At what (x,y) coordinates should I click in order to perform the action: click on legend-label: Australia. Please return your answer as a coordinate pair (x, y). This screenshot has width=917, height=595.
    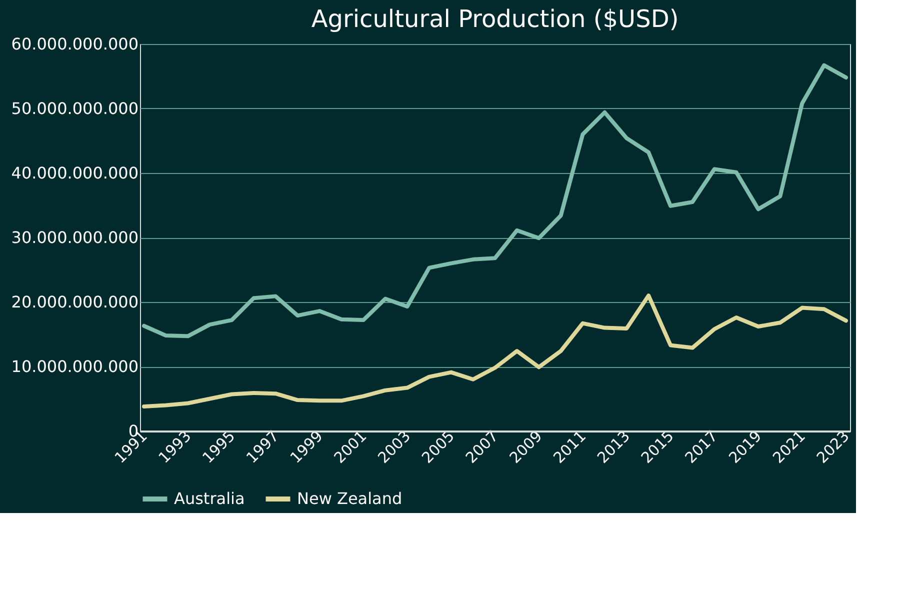
    Looking at the image, I should click on (209, 498).